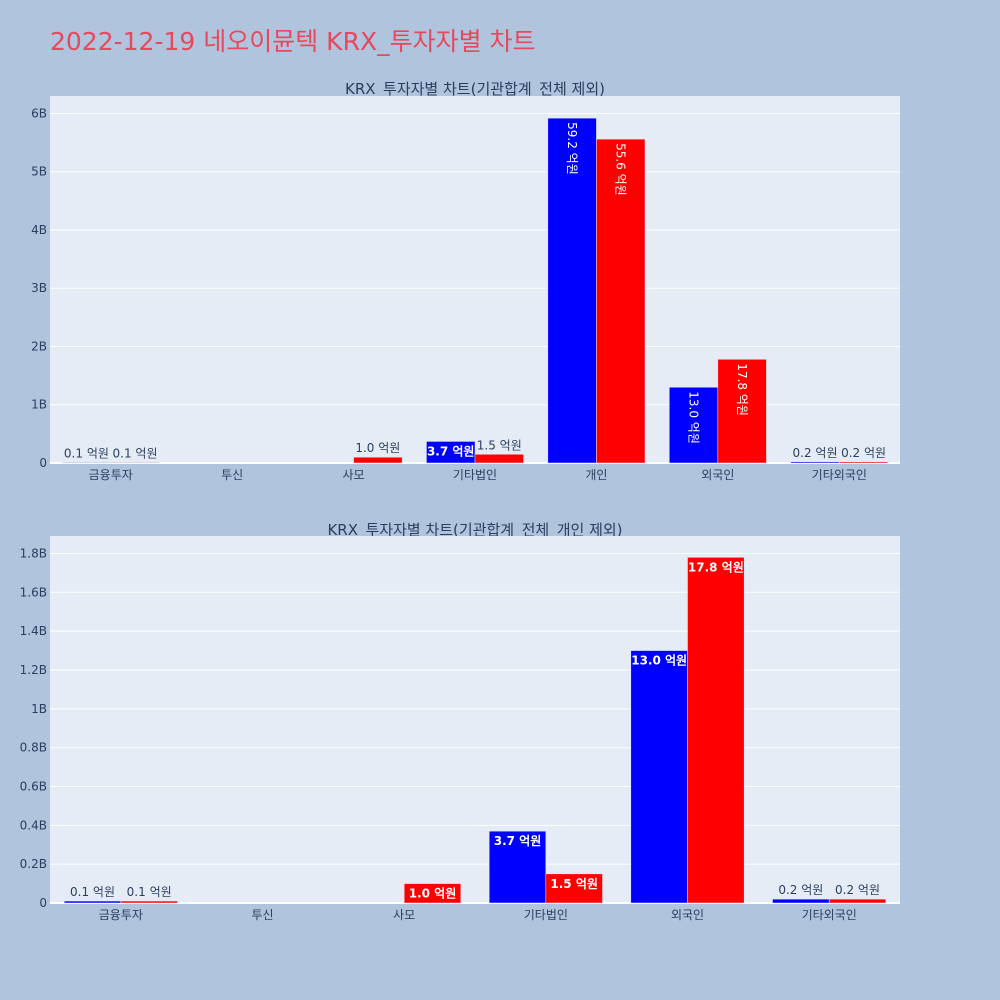 Image resolution: width=1000 pixels, height=1000 pixels. Describe the element at coordinates (39, 113) in the screenshot. I see `chart-top-y-tick-label: 6B` at that location.